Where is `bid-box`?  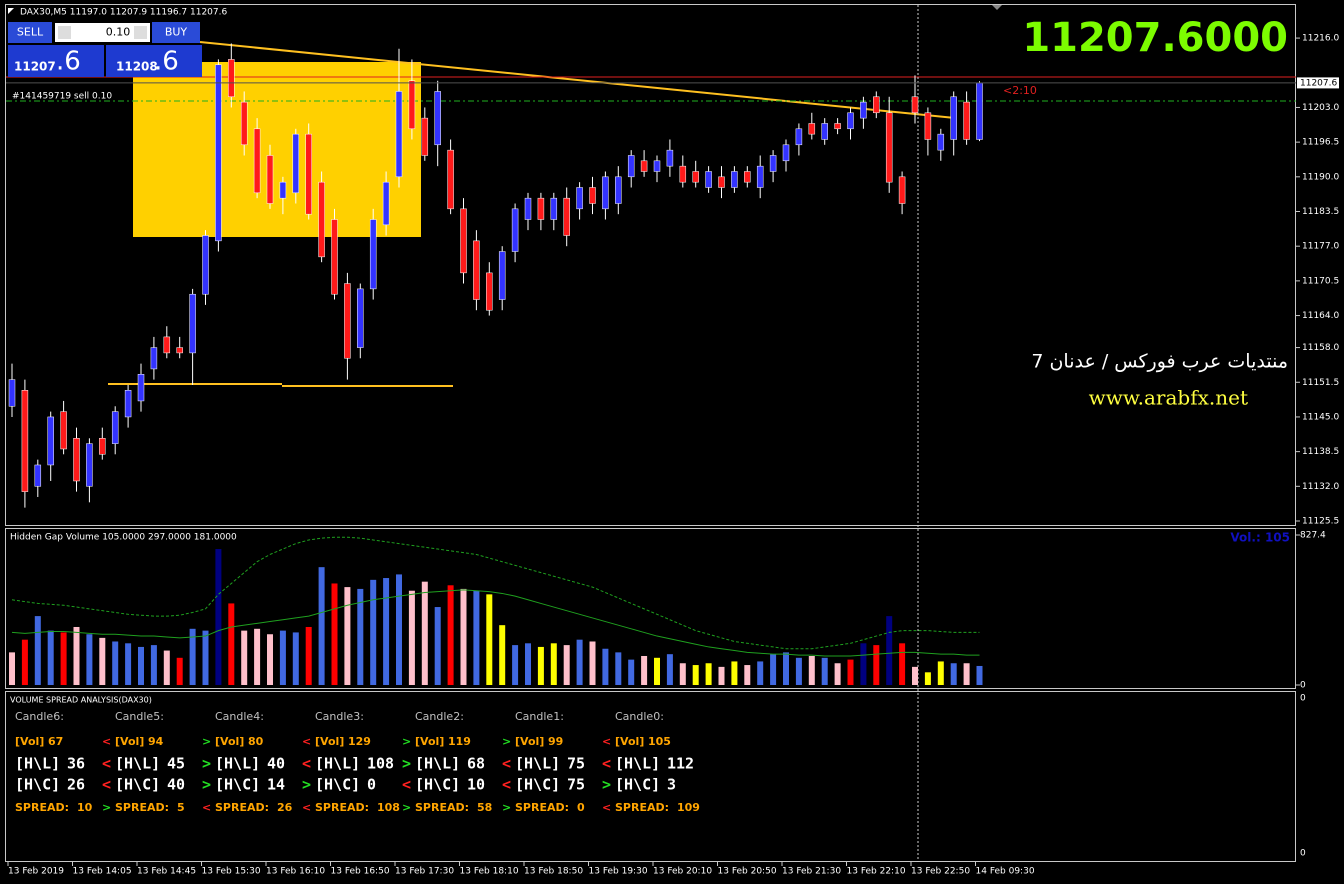
bid-box is located at coordinates (56, 61).